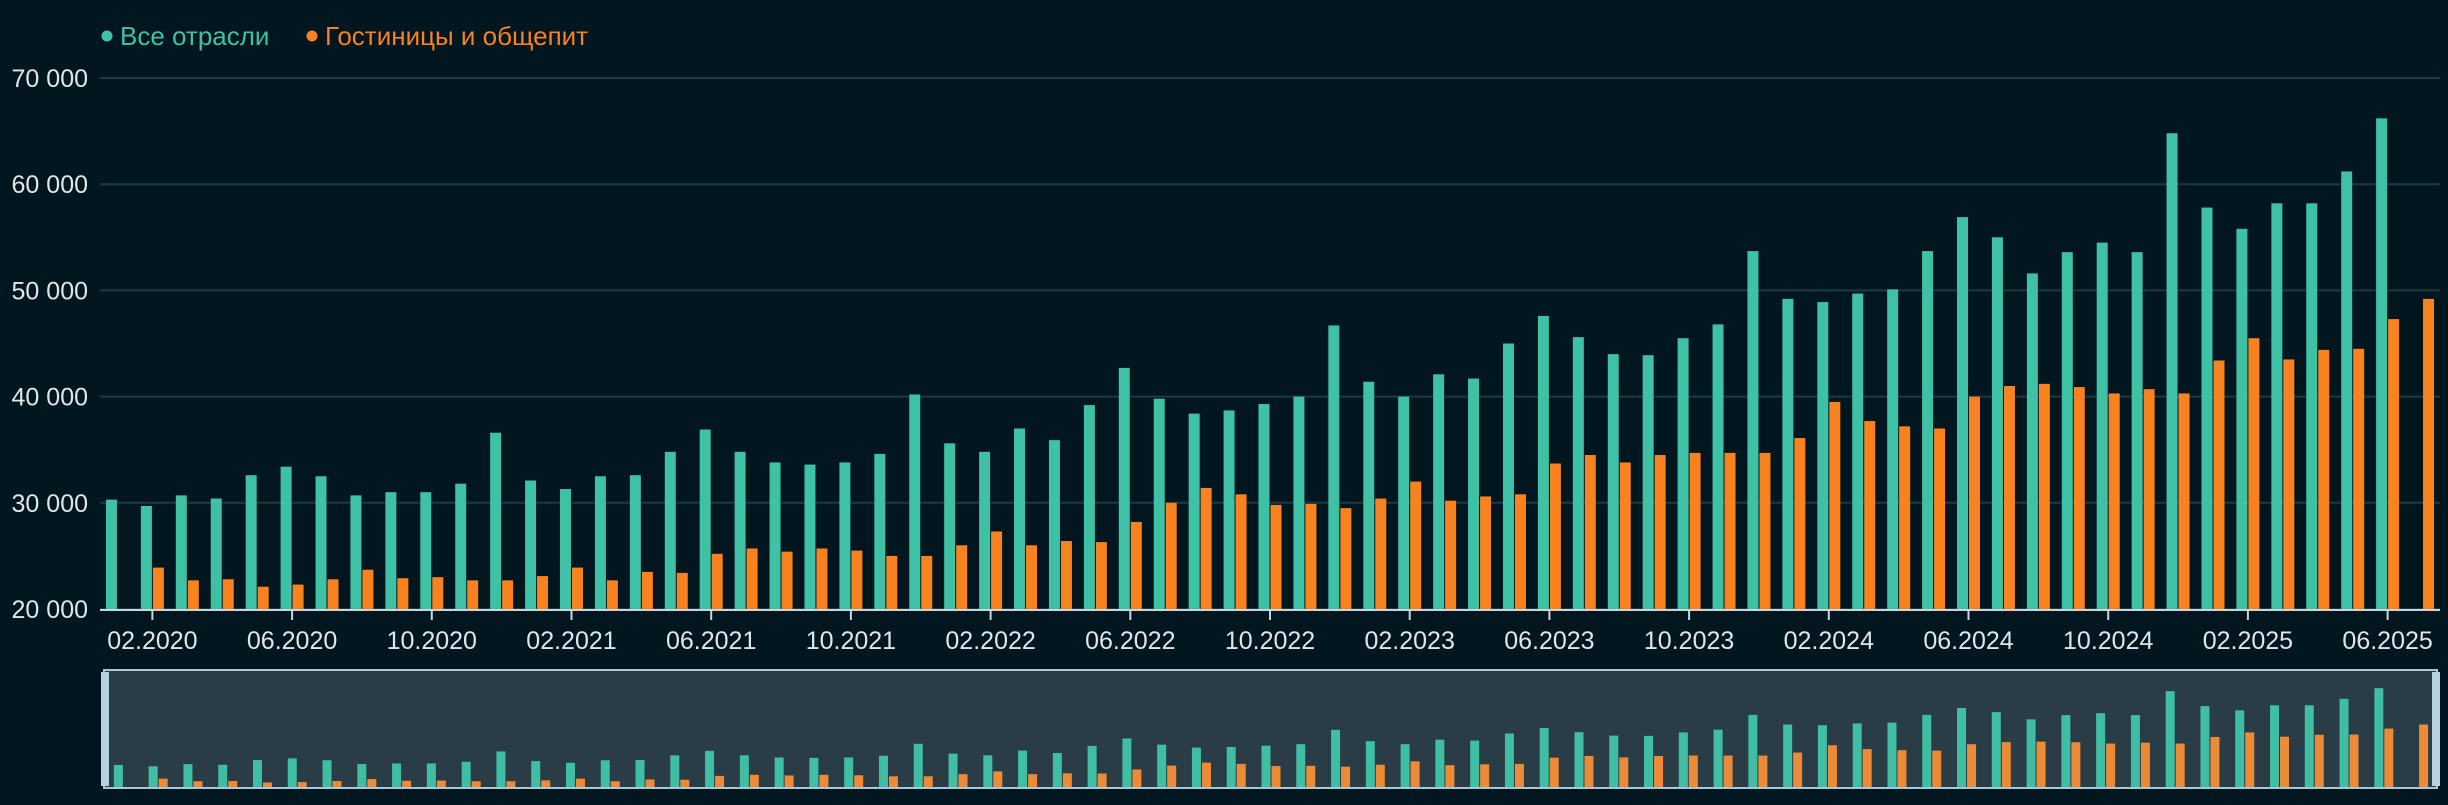 This screenshot has height=805, width=2448. I want to click on legend-item-all-industries: Все отрасли, so click(185, 36).